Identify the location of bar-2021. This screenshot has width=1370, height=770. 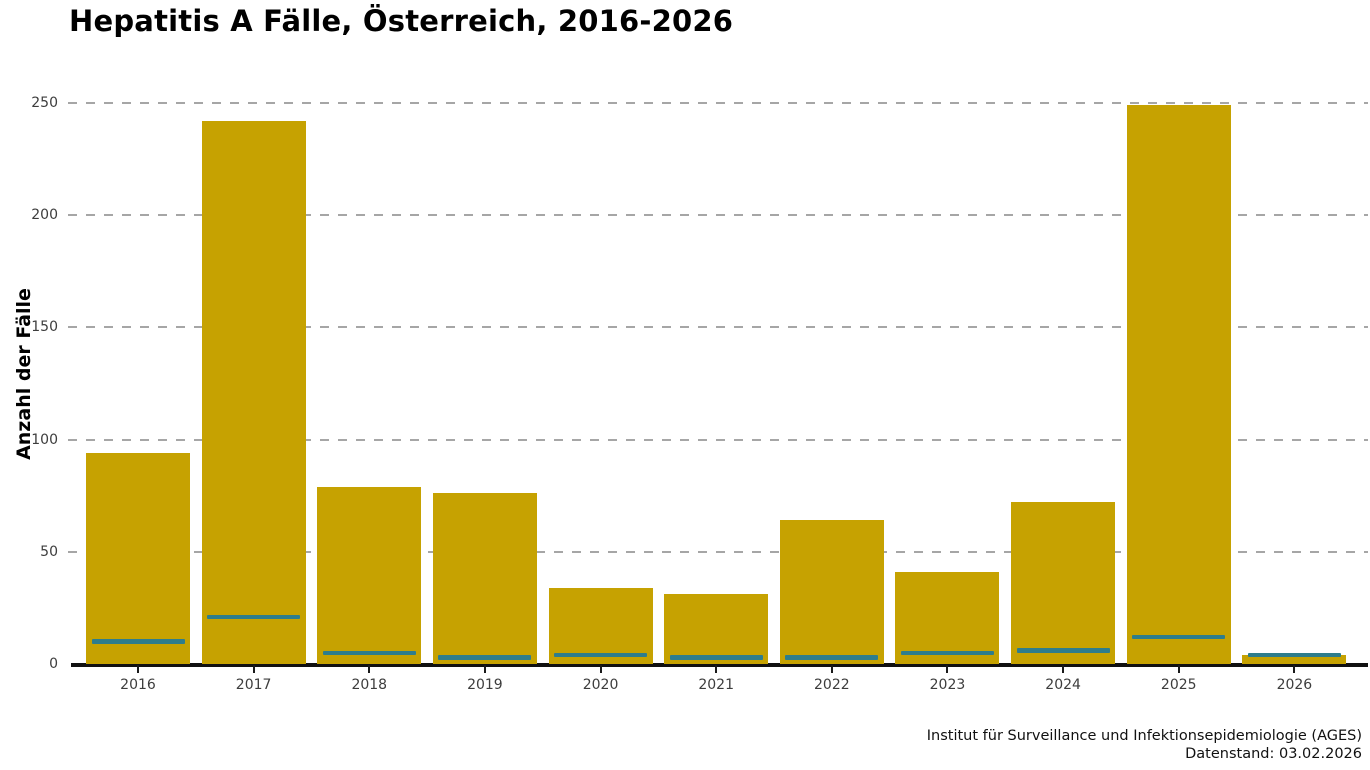
(716, 629).